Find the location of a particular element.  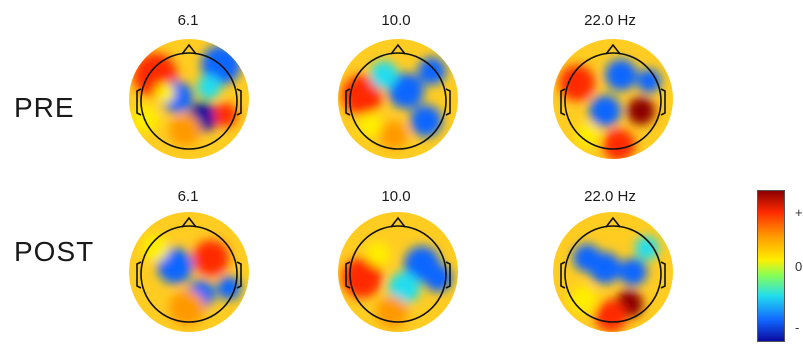

color-scale-min-label: - is located at coordinates (797, 327).